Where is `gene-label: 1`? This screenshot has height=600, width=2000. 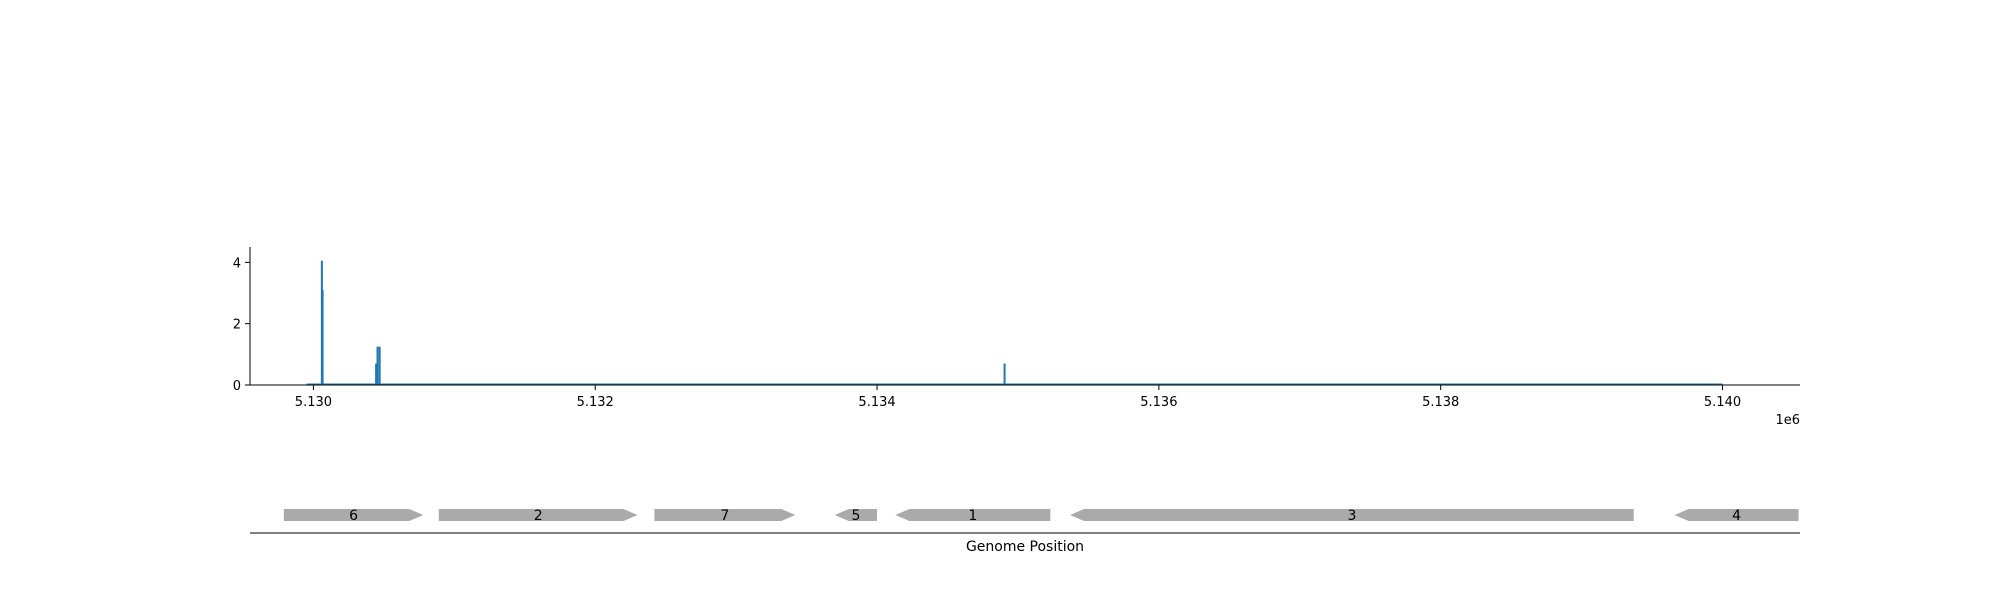
gene-label: 1 is located at coordinates (972, 516).